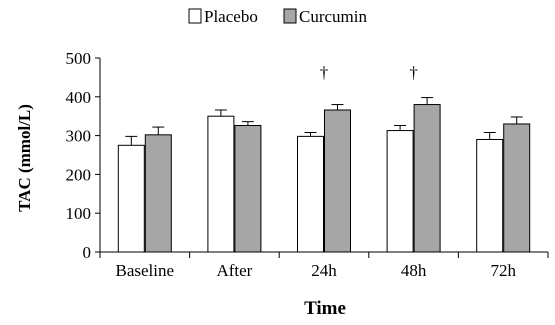  Describe the element at coordinates (79, 136) in the screenshot. I see `y-tick-label: 300` at that location.